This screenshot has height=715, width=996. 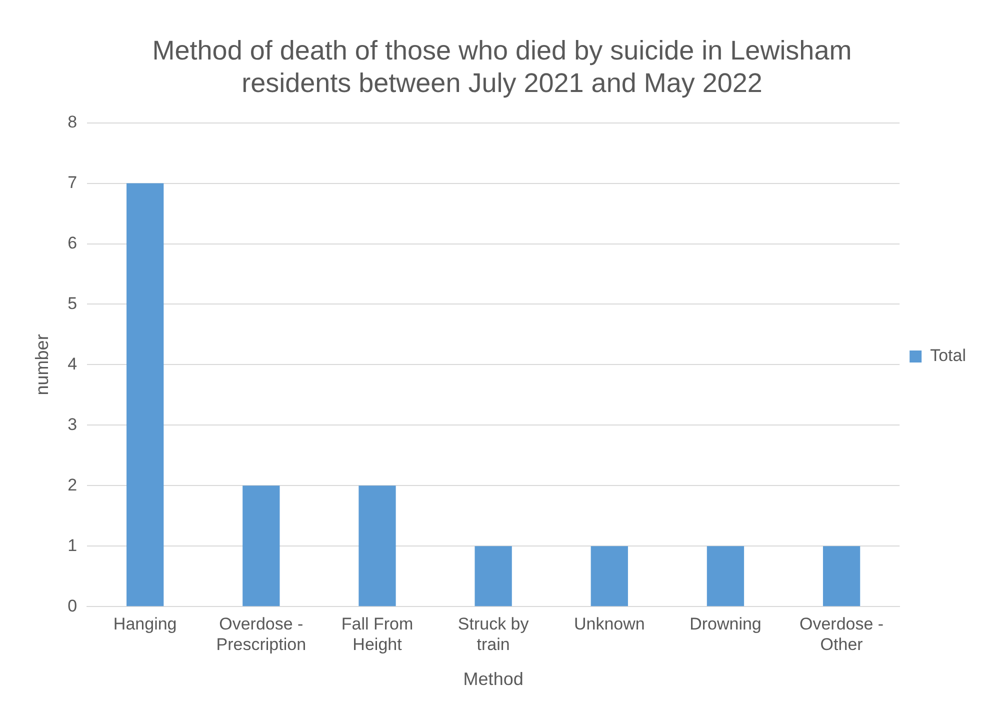 I want to click on y-axis-title: number, so click(x=42, y=365).